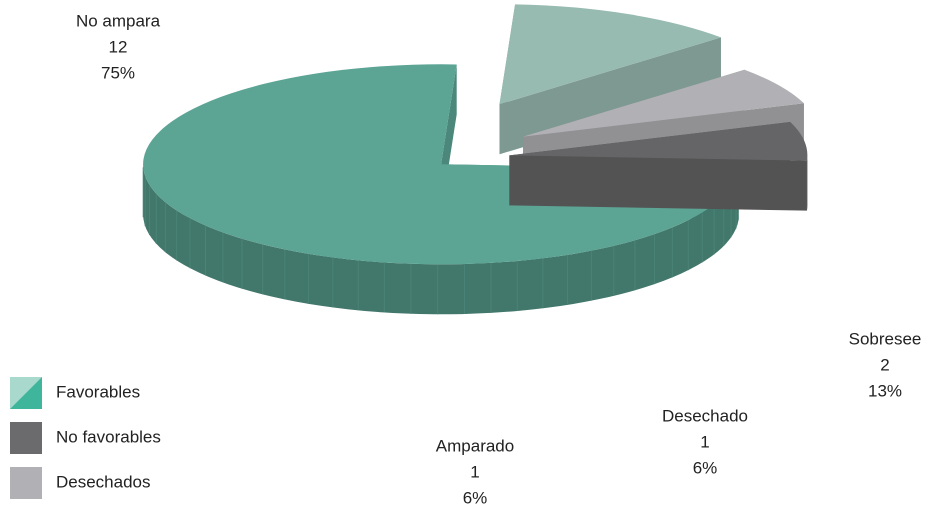 The width and height of the screenshot is (934, 509). What do you see at coordinates (98, 391) in the screenshot?
I see `legend-label: Favorables` at bounding box center [98, 391].